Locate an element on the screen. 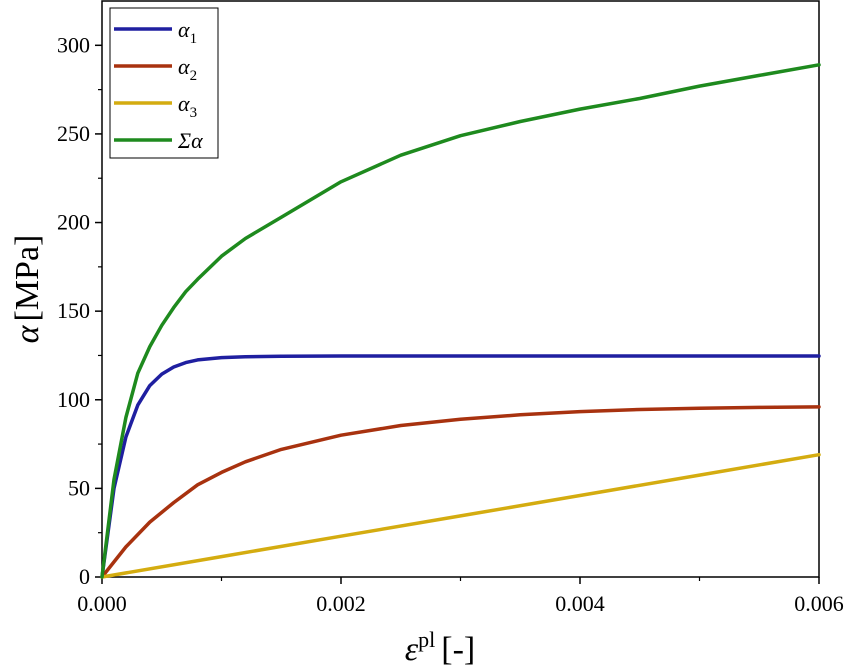  y-tick-label: 50 is located at coordinates (79, 487).